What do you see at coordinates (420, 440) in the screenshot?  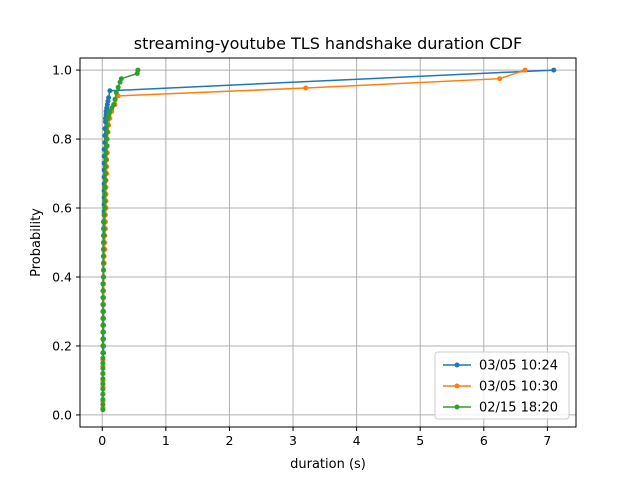 I see `x-tick-label: 5` at bounding box center [420, 440].